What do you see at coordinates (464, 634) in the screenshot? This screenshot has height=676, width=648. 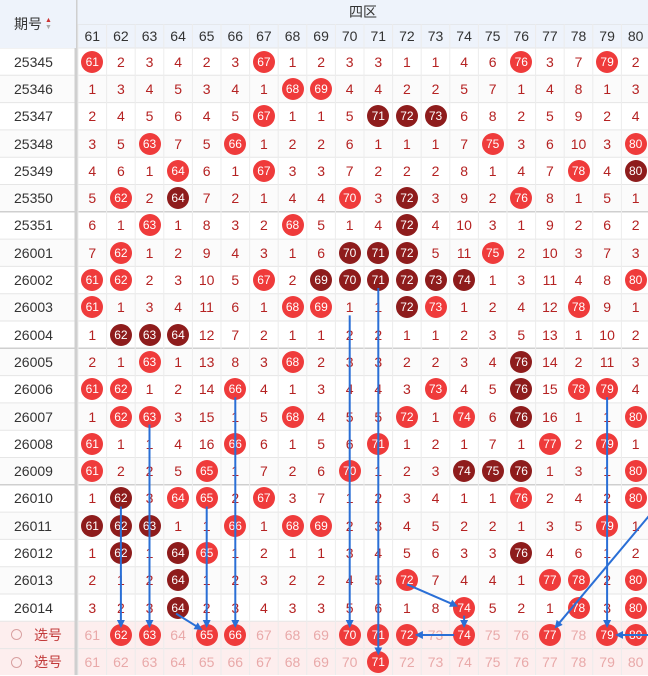 I see `selected-number-ball: 74` at bounding box center [464, 634].